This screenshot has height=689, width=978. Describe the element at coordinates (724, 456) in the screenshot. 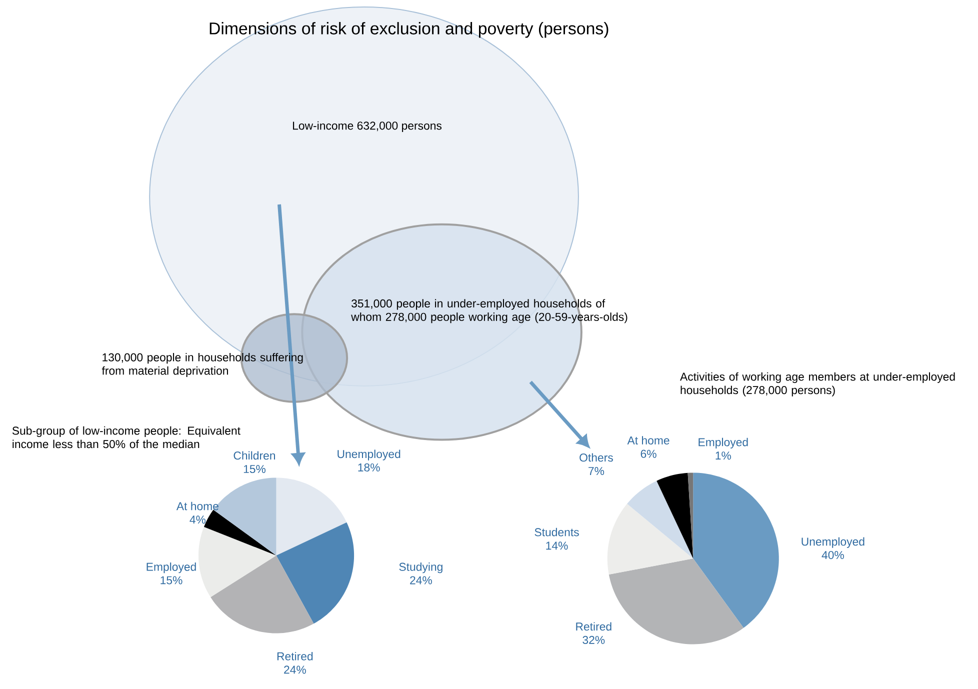

I see `data-label: 1%` at that location.